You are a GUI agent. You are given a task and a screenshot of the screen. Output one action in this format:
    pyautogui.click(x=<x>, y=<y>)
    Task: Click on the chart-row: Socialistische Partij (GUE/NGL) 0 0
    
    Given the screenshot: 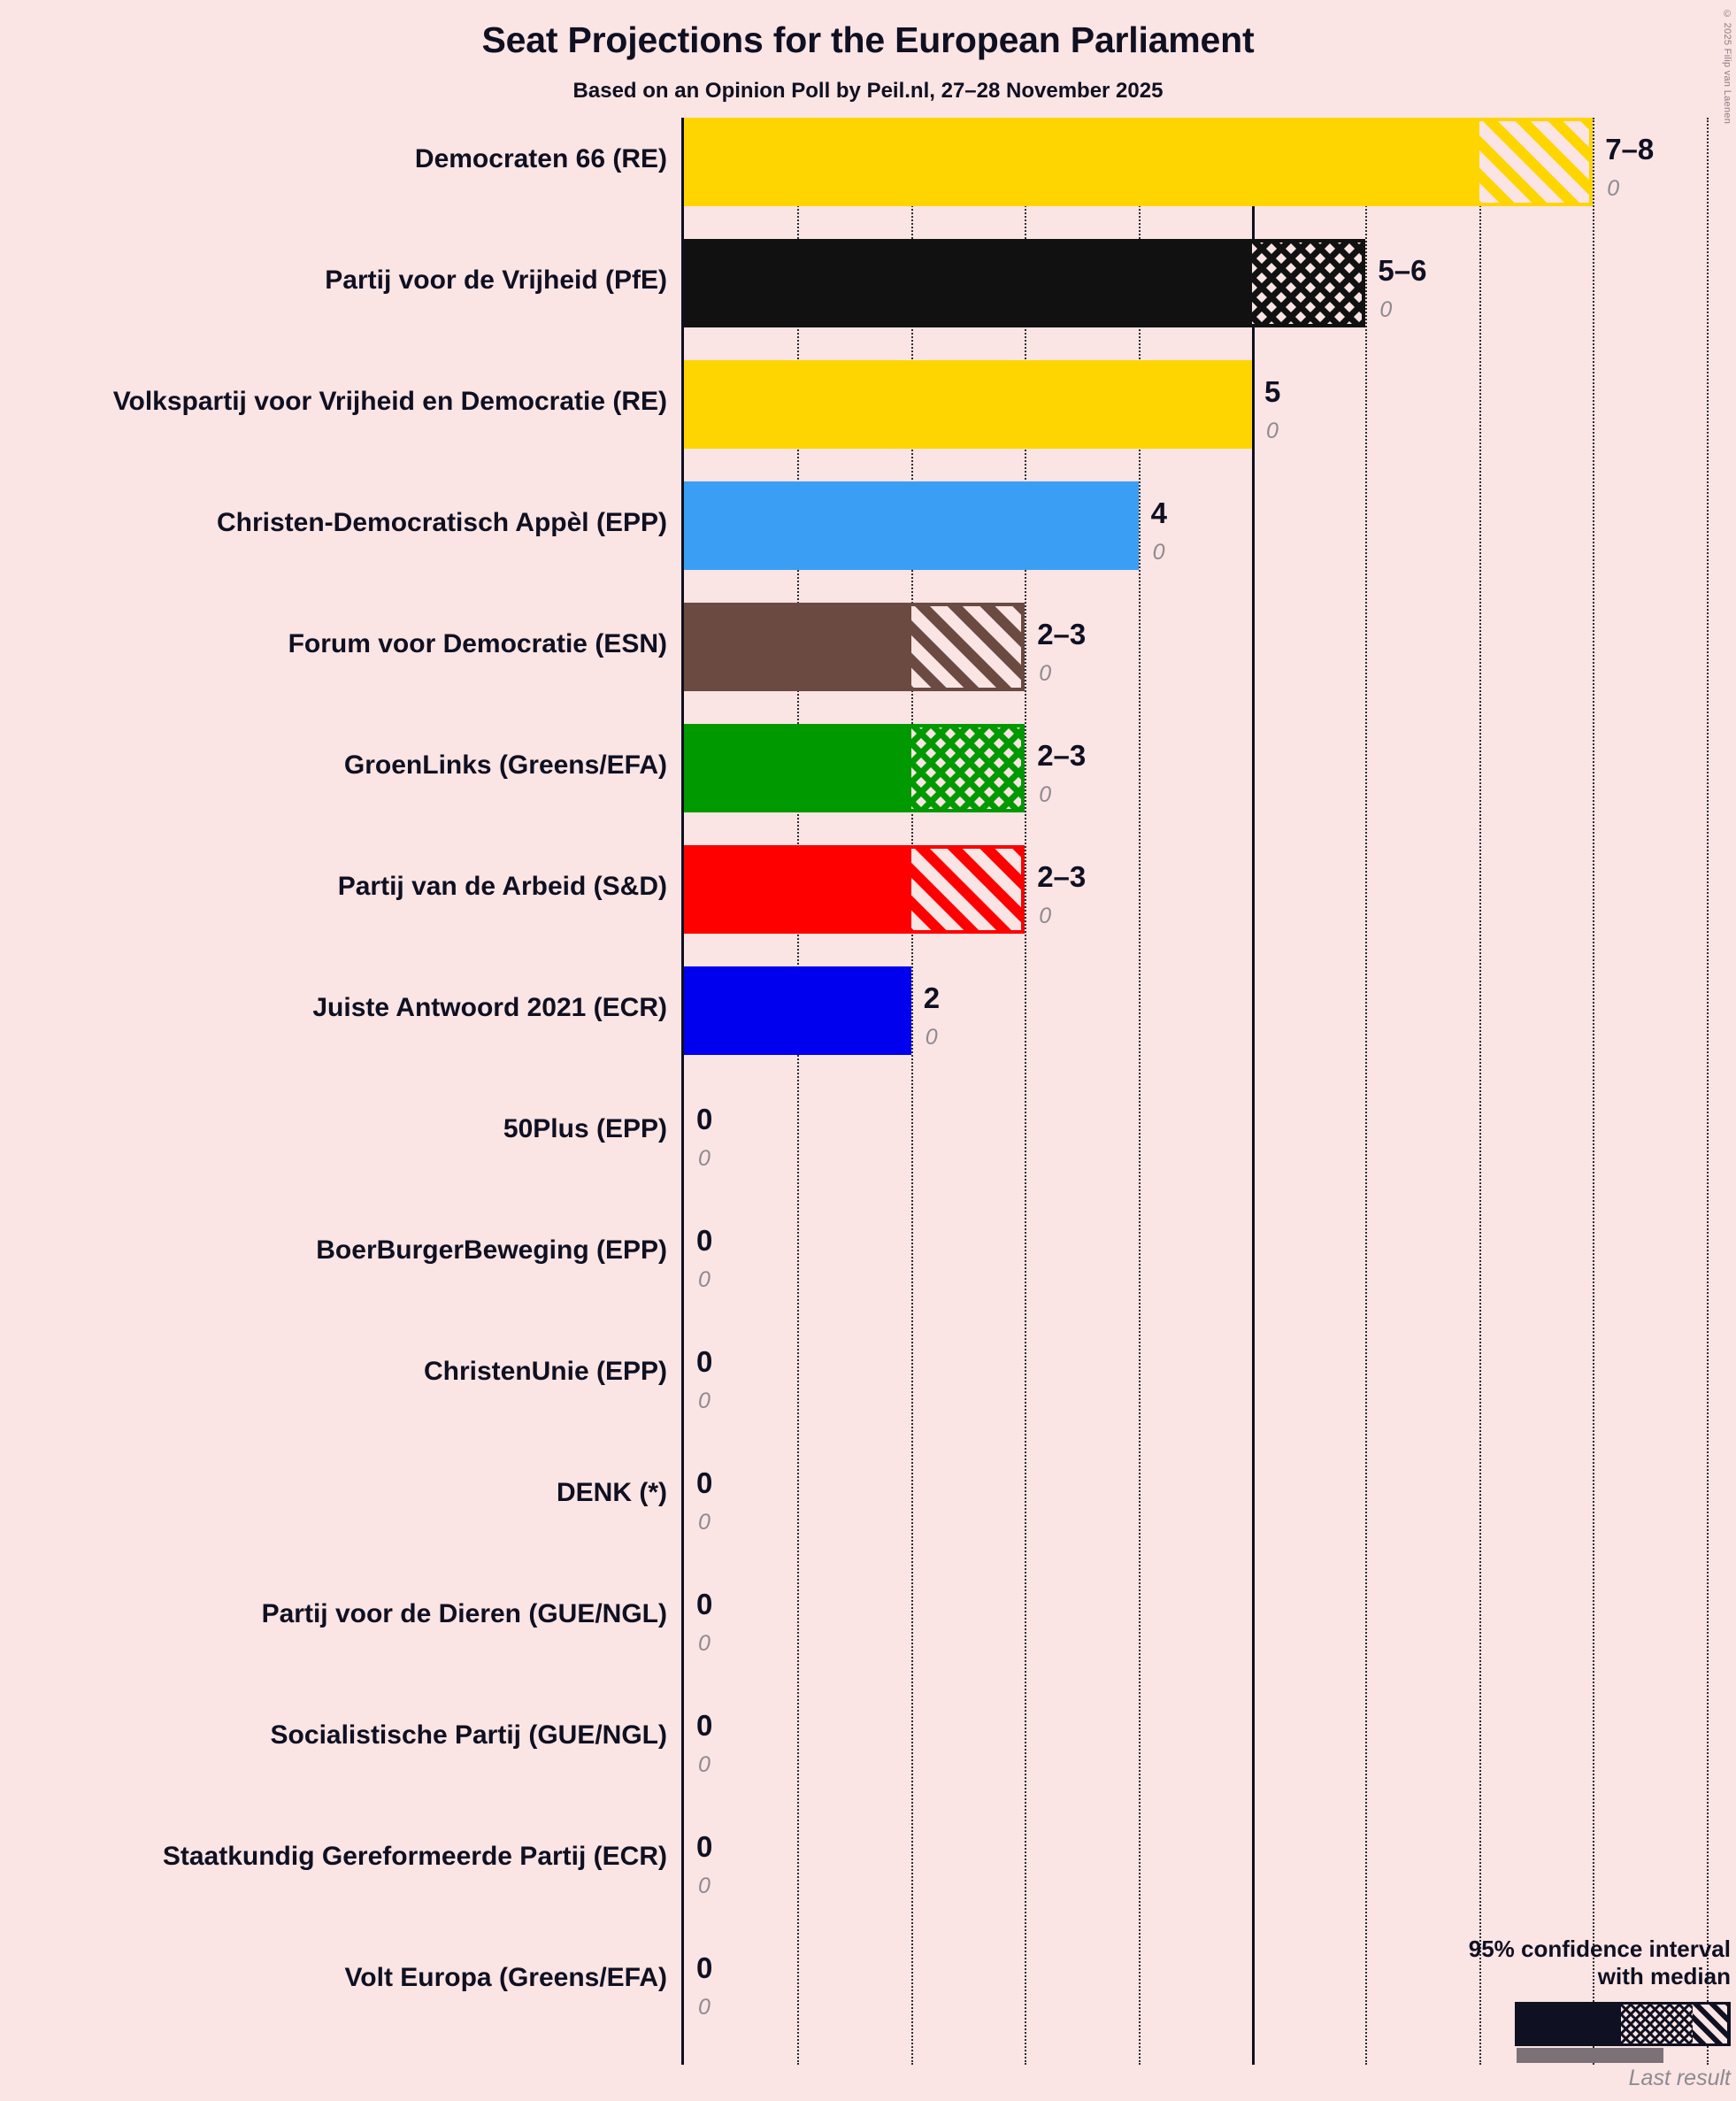 What is the action you would take?
    pyautogui.click(x=1004, y=1738)
    